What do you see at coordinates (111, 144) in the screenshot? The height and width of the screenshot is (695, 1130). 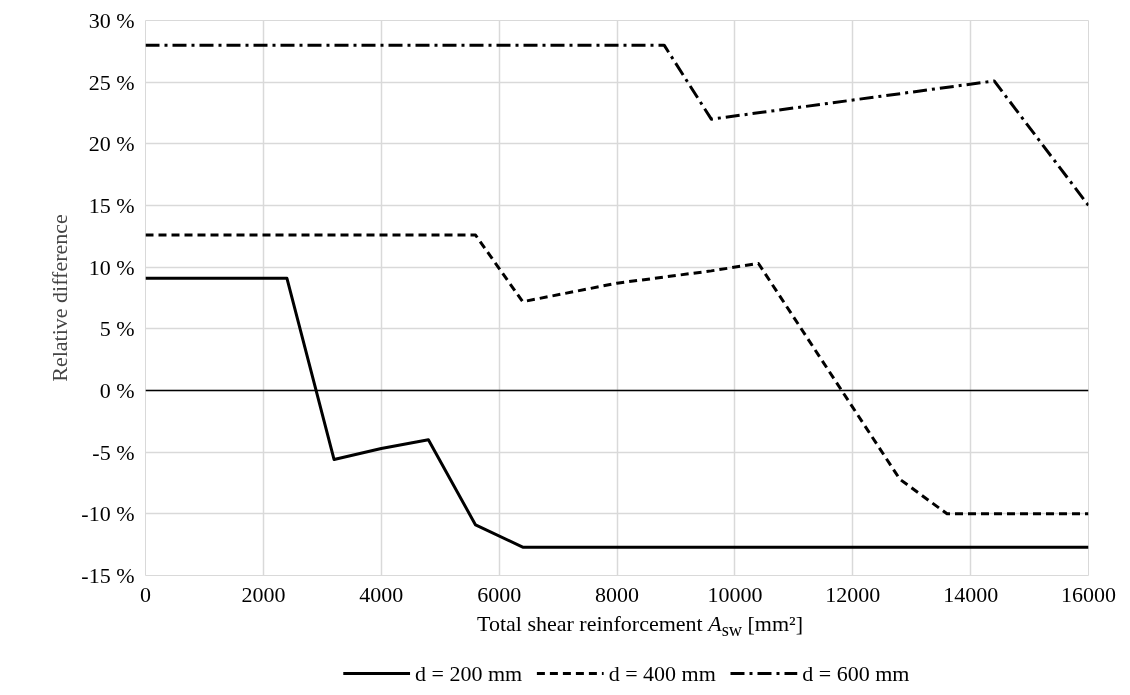 I see `y-tick-label: 20 %` at bounding box center [111, 144].